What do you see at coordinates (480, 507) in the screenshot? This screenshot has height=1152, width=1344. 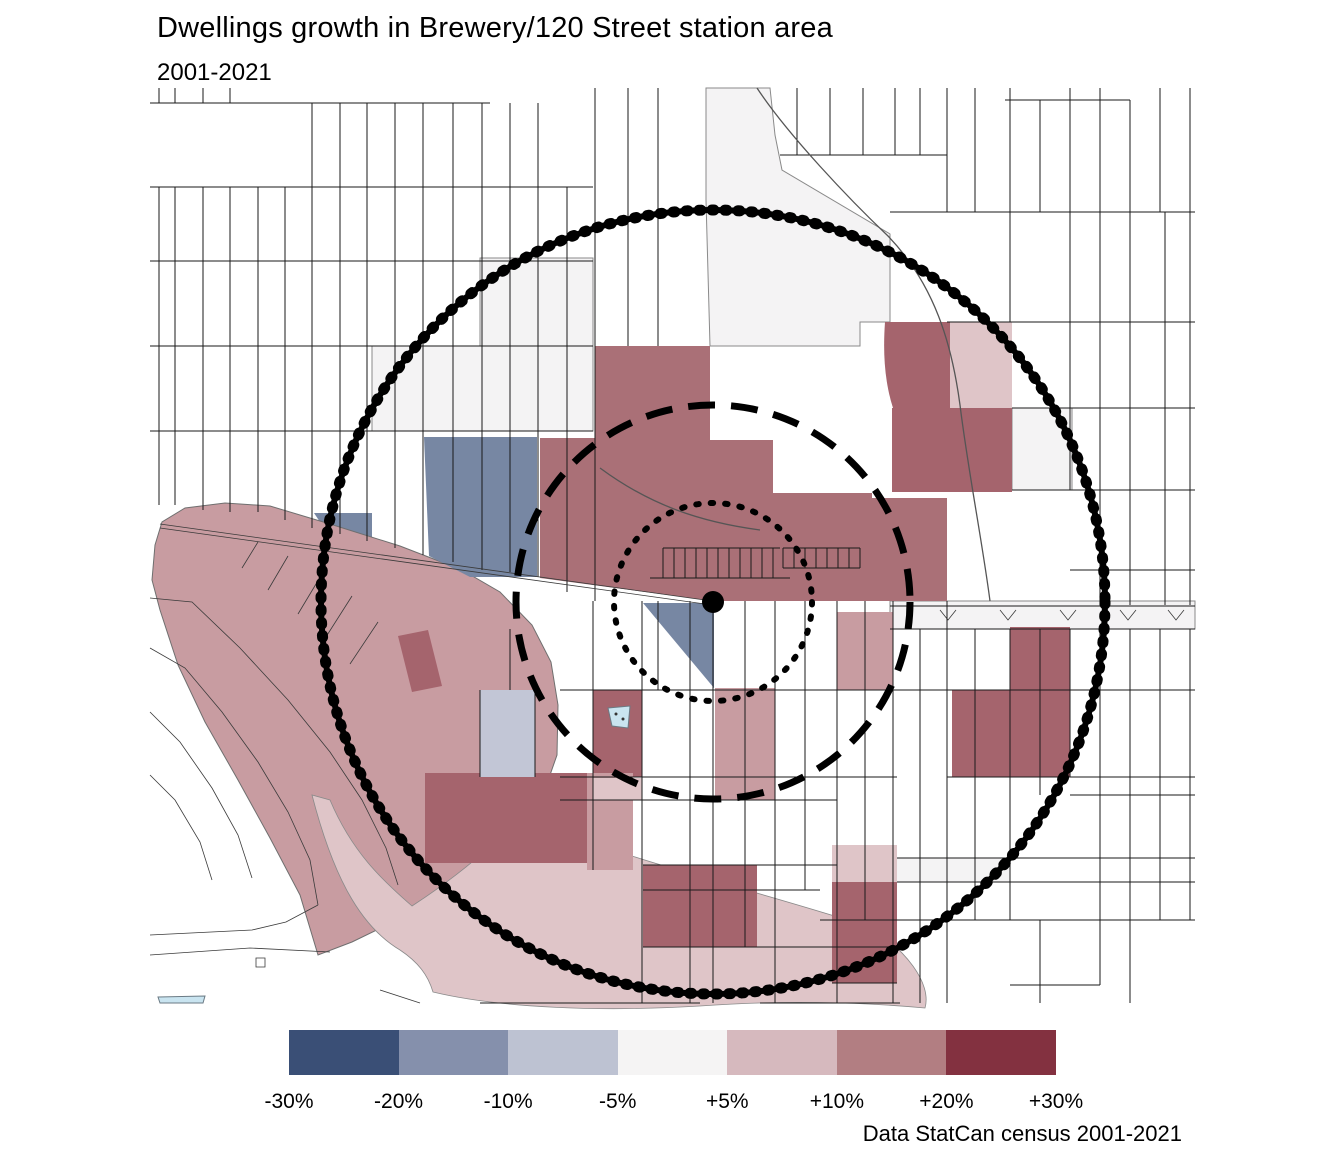 I see `block-decline-large` at bounding box center [480, 507].